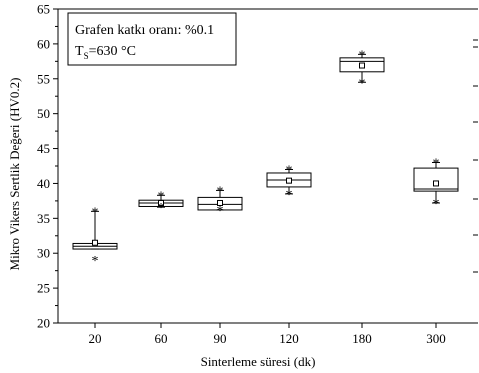 The width and height of the screenshot is (479, 373). What do you see at coordinates (43, 148) in the screenshot?
I see `y-tick-label: 45` at bounding box center [43, 148].